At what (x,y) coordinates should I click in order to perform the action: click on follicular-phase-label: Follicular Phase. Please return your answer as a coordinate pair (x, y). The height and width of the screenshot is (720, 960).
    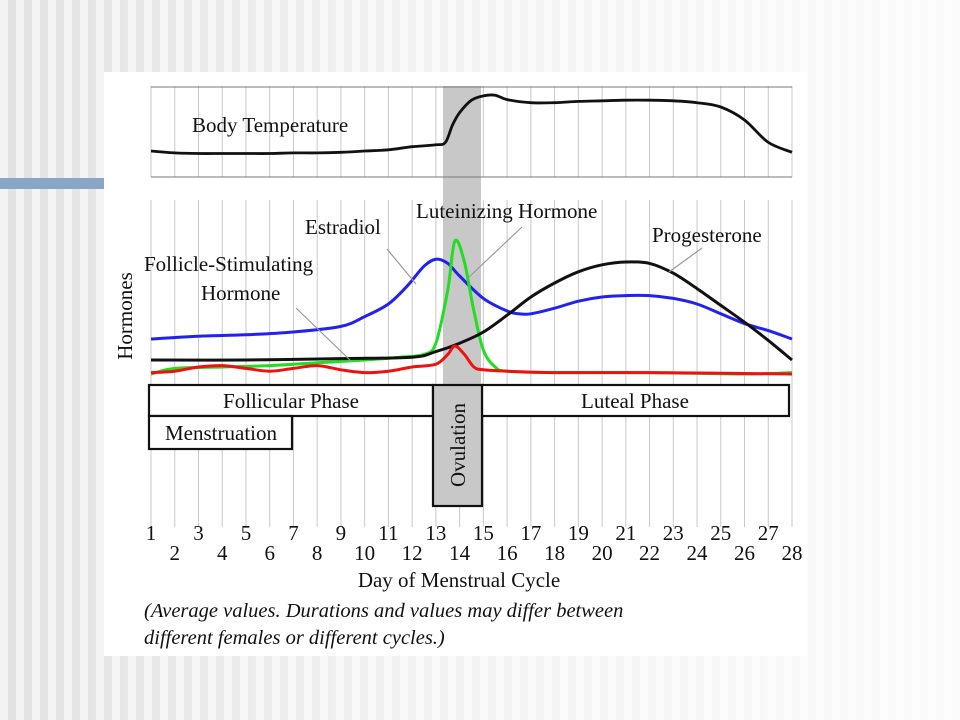
    Looking at the image, I should click on (291, 401).